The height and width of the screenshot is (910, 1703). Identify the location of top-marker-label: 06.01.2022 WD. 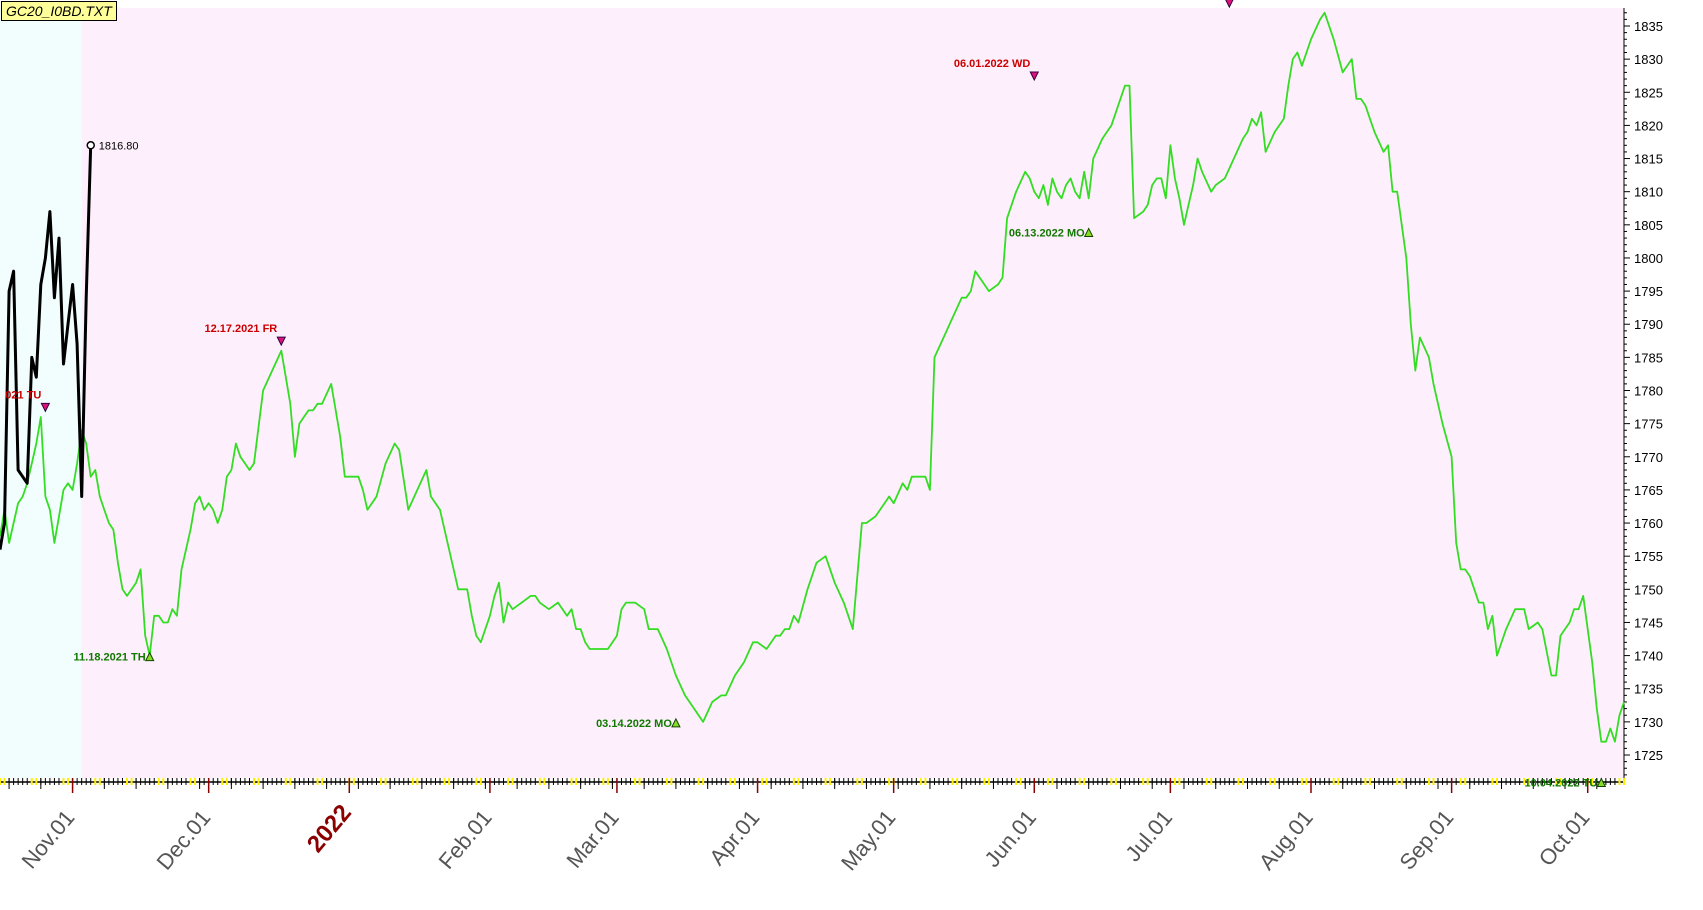
(992, 64).